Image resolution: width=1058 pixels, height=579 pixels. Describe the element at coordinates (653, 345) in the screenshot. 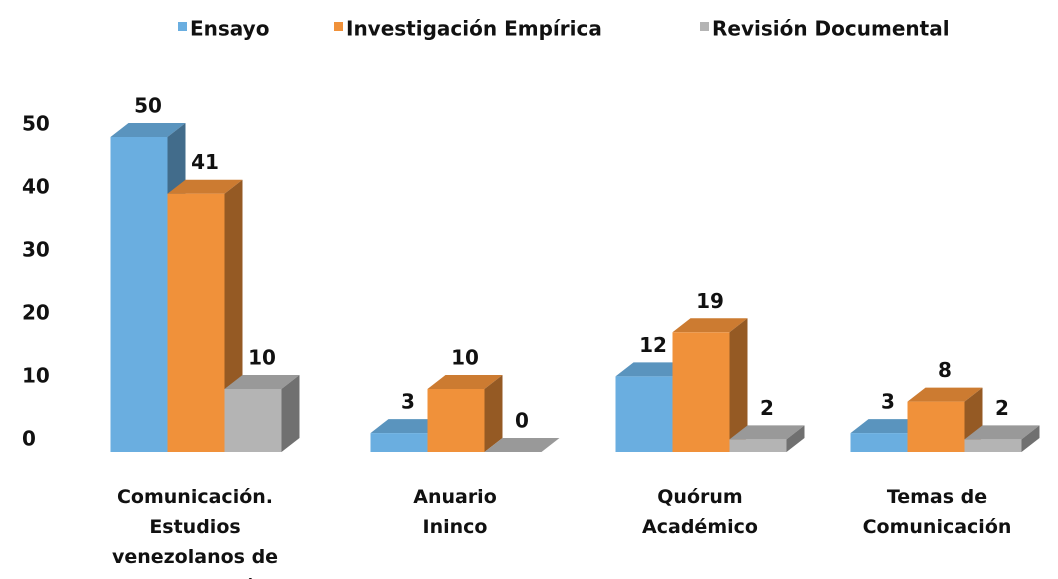

I see `value-label: 12` at that location.